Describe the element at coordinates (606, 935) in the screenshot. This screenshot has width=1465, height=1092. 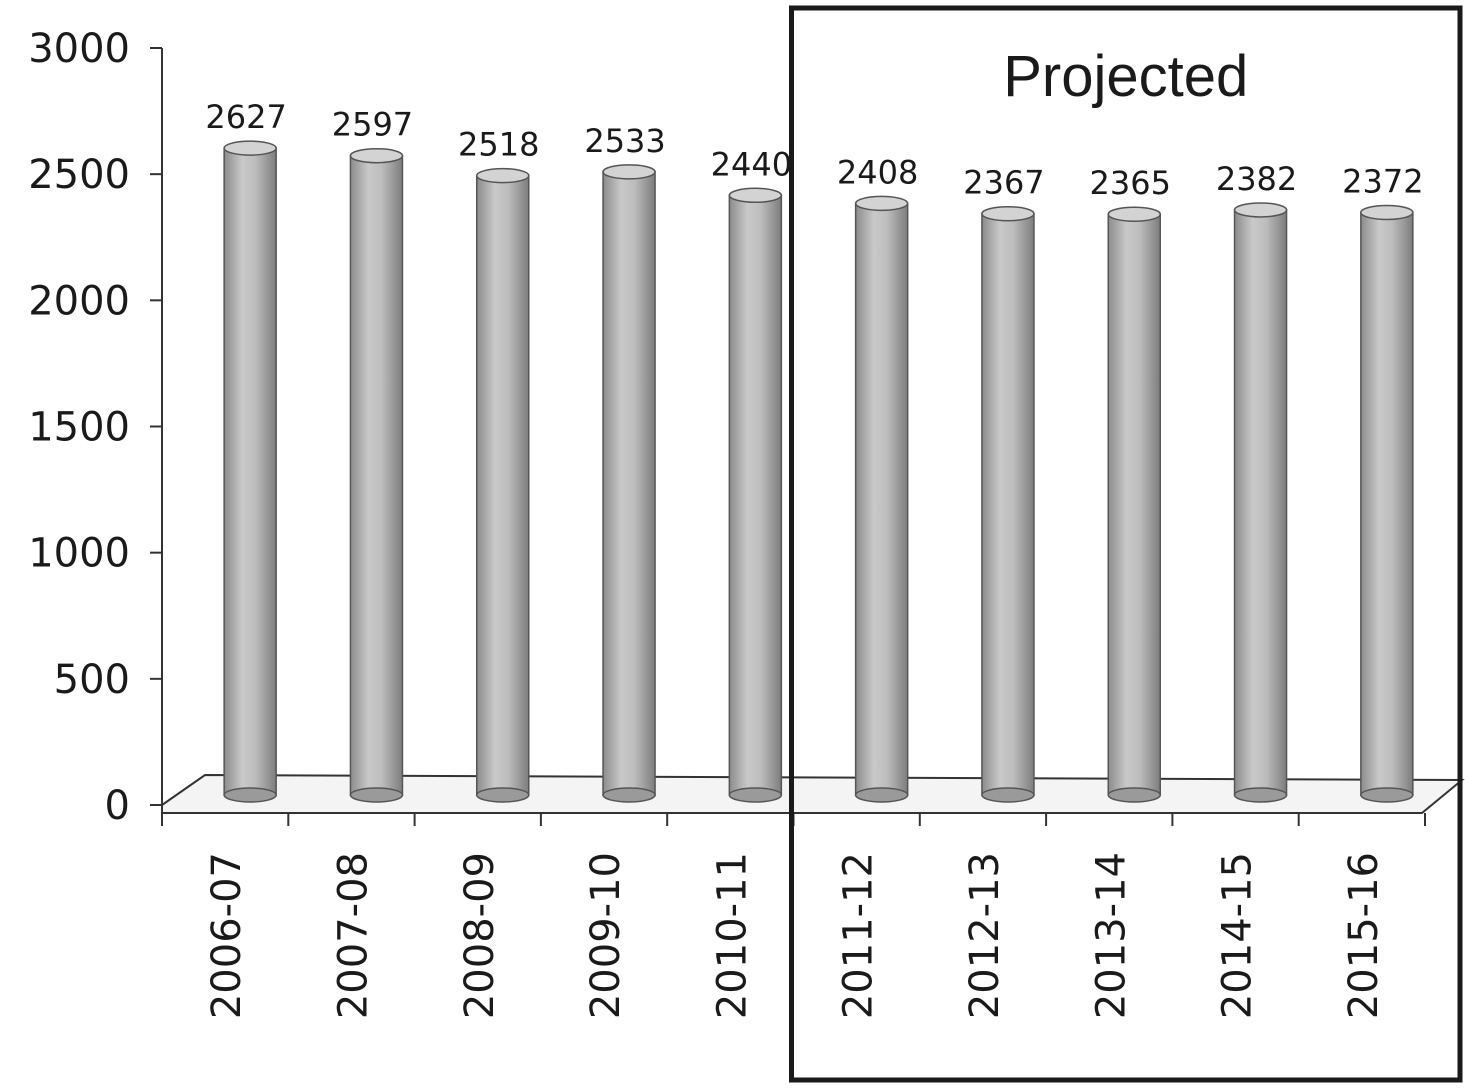
I see `x-tick-label: 2009-10` at that location.